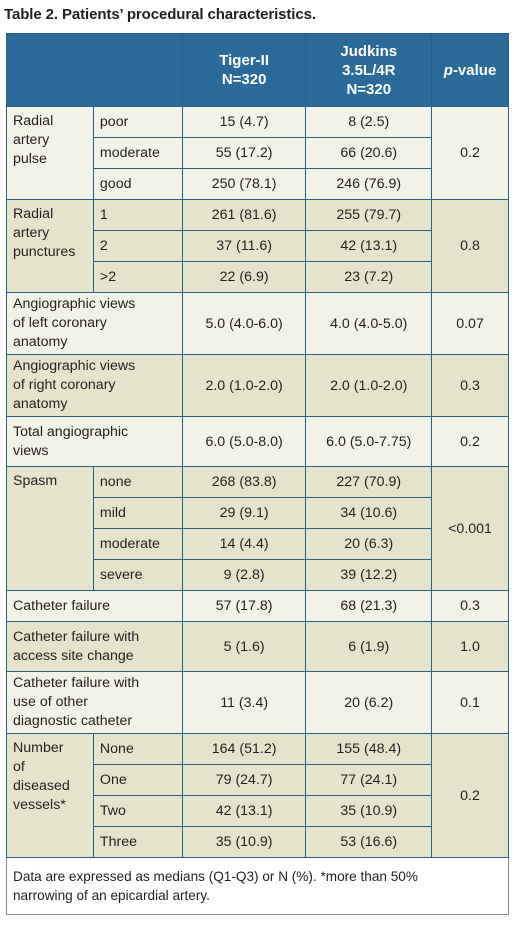  Describe the element at coordinates (244, 441) in the screenshot. I see `tiger-value: 6.0 (5.0-8.0)` at that location.